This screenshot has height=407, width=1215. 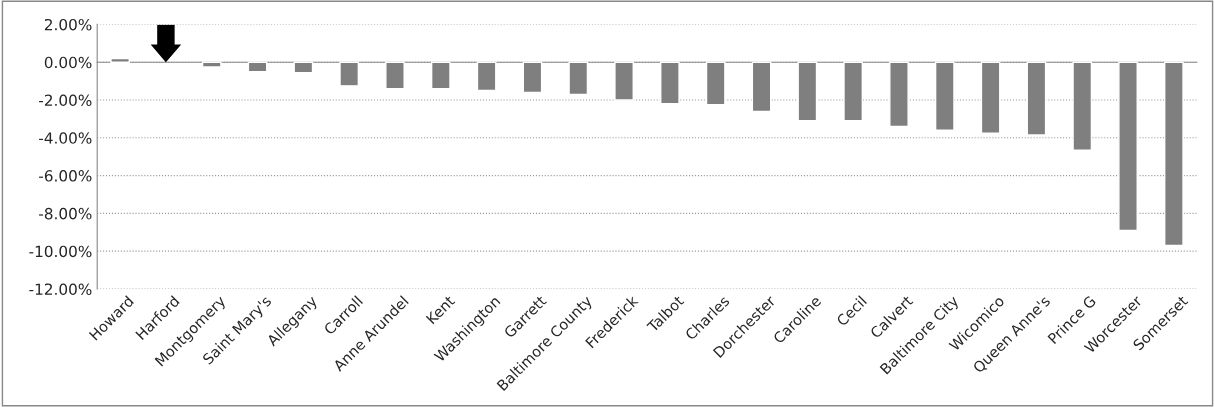 What do you see at coordinates (65, 213) in the screenshot?
I see `y-tick-label: -8.00%` at bounding box center [65, 213].